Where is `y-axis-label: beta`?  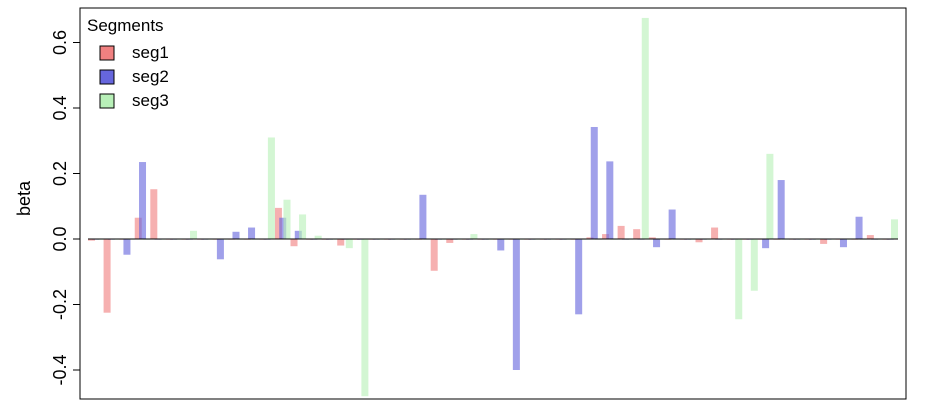
y-axis-label: beta is located at coordinates (24, 198).